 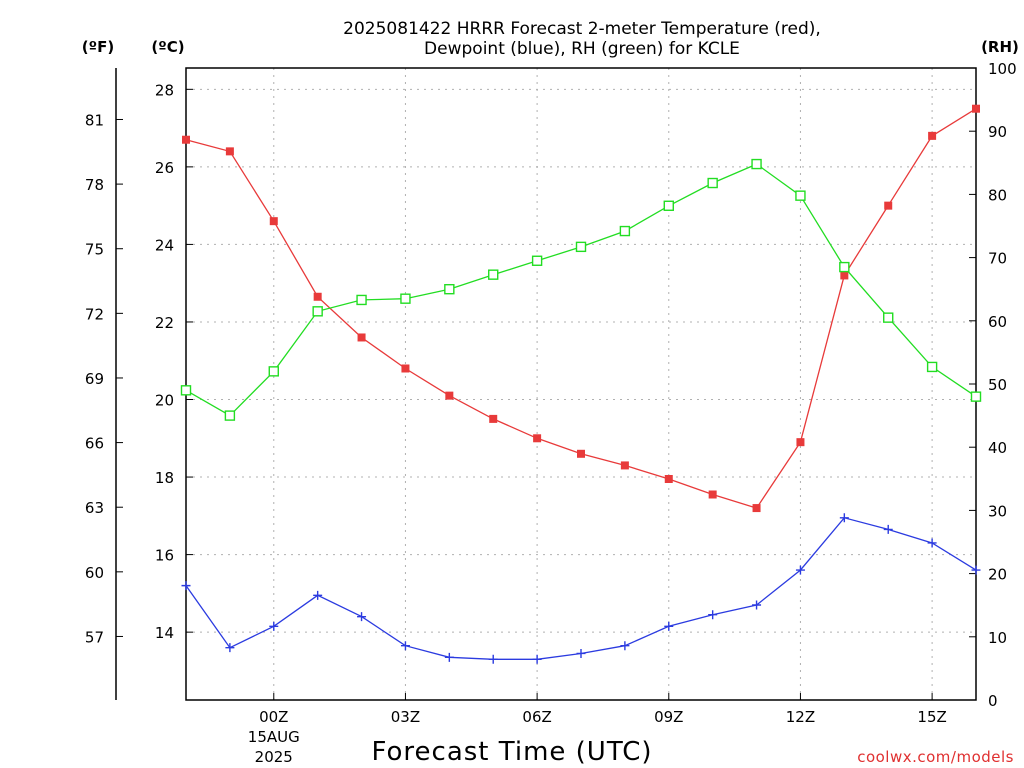 I want to click on rh-tick-label: 100, so click(x=1002, y=69).